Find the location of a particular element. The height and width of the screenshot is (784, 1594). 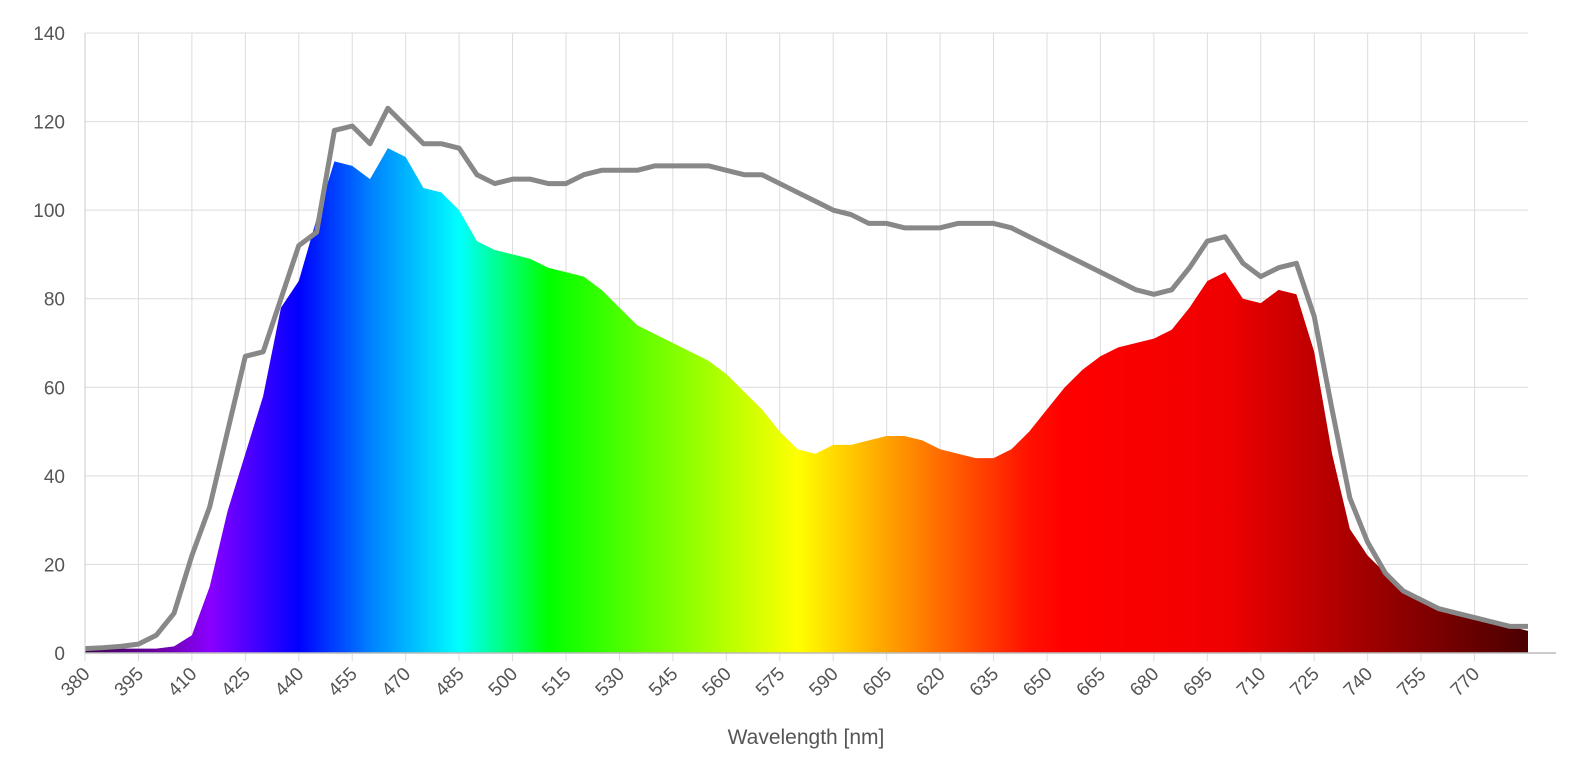

x-tick-label: 455 is located at coordinates (342, 682).